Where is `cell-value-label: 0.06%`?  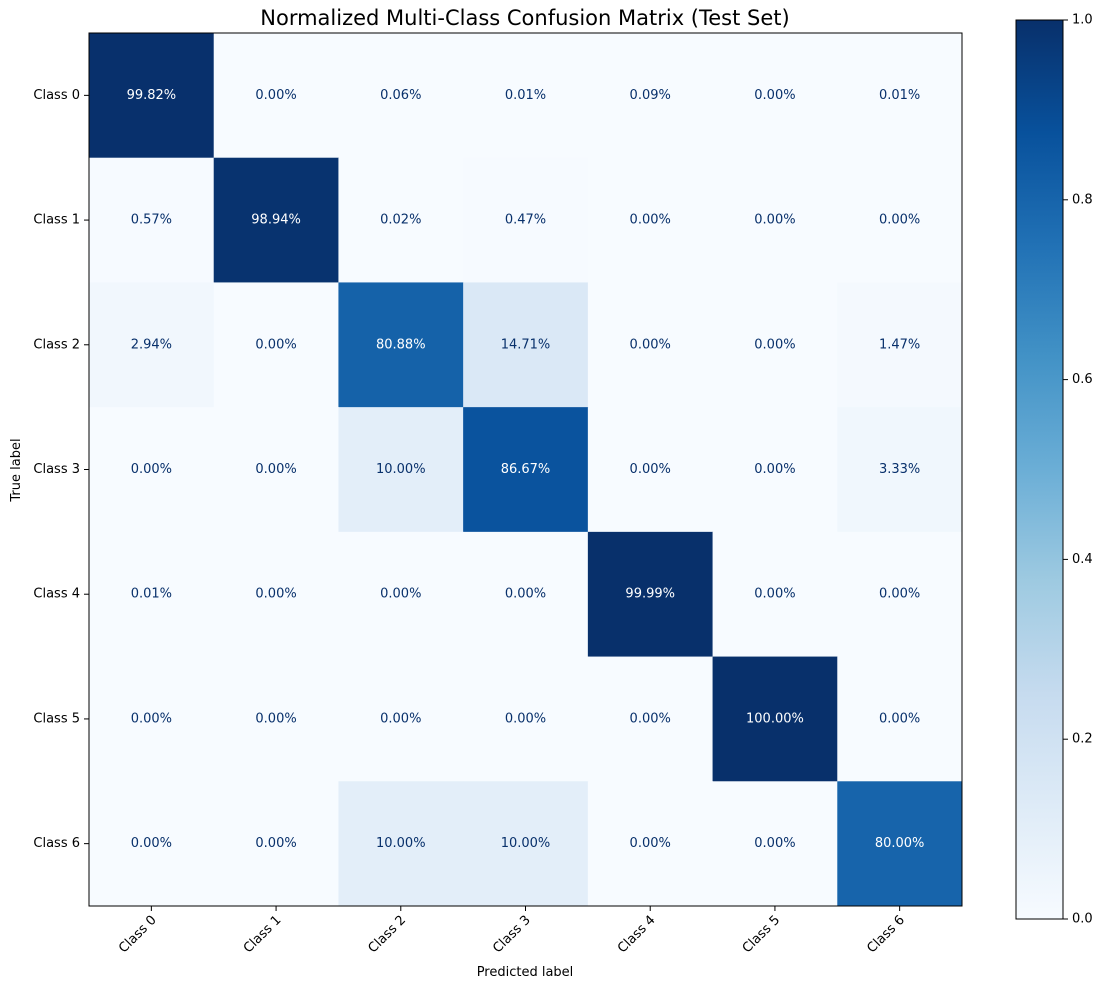 cell-value-label: 0.06% is located at coordinates (400, 95).